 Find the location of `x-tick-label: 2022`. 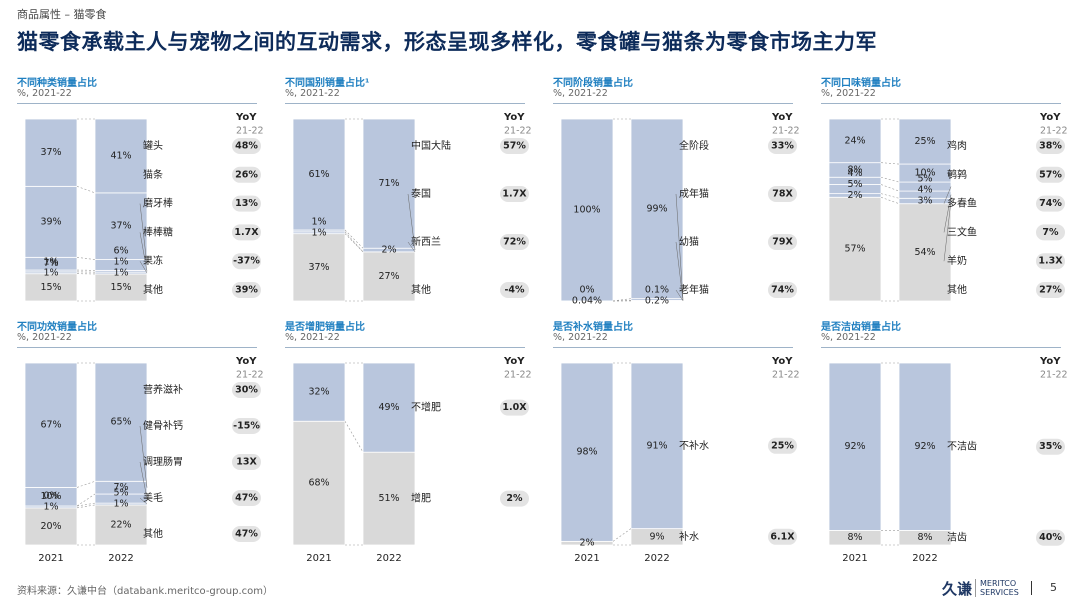

x-tick-label: 2022 is located at coordinates (924, 558).